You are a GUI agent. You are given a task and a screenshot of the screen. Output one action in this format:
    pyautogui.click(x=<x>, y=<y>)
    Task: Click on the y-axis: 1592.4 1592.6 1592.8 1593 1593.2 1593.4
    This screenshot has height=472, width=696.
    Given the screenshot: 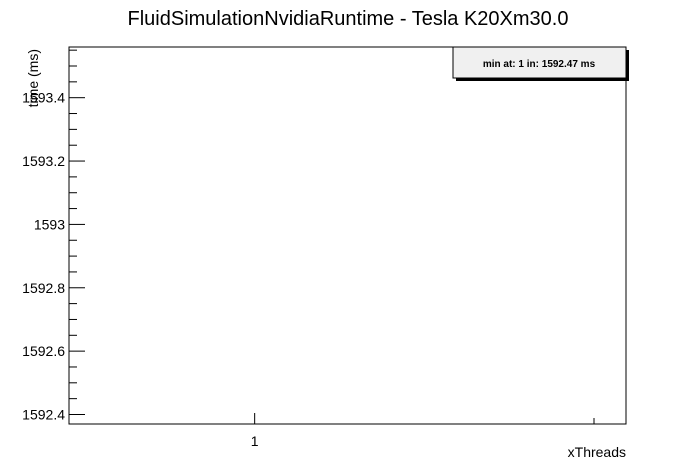 What is the action you would take?
    pyautogui.click(x=53, y=235)
    